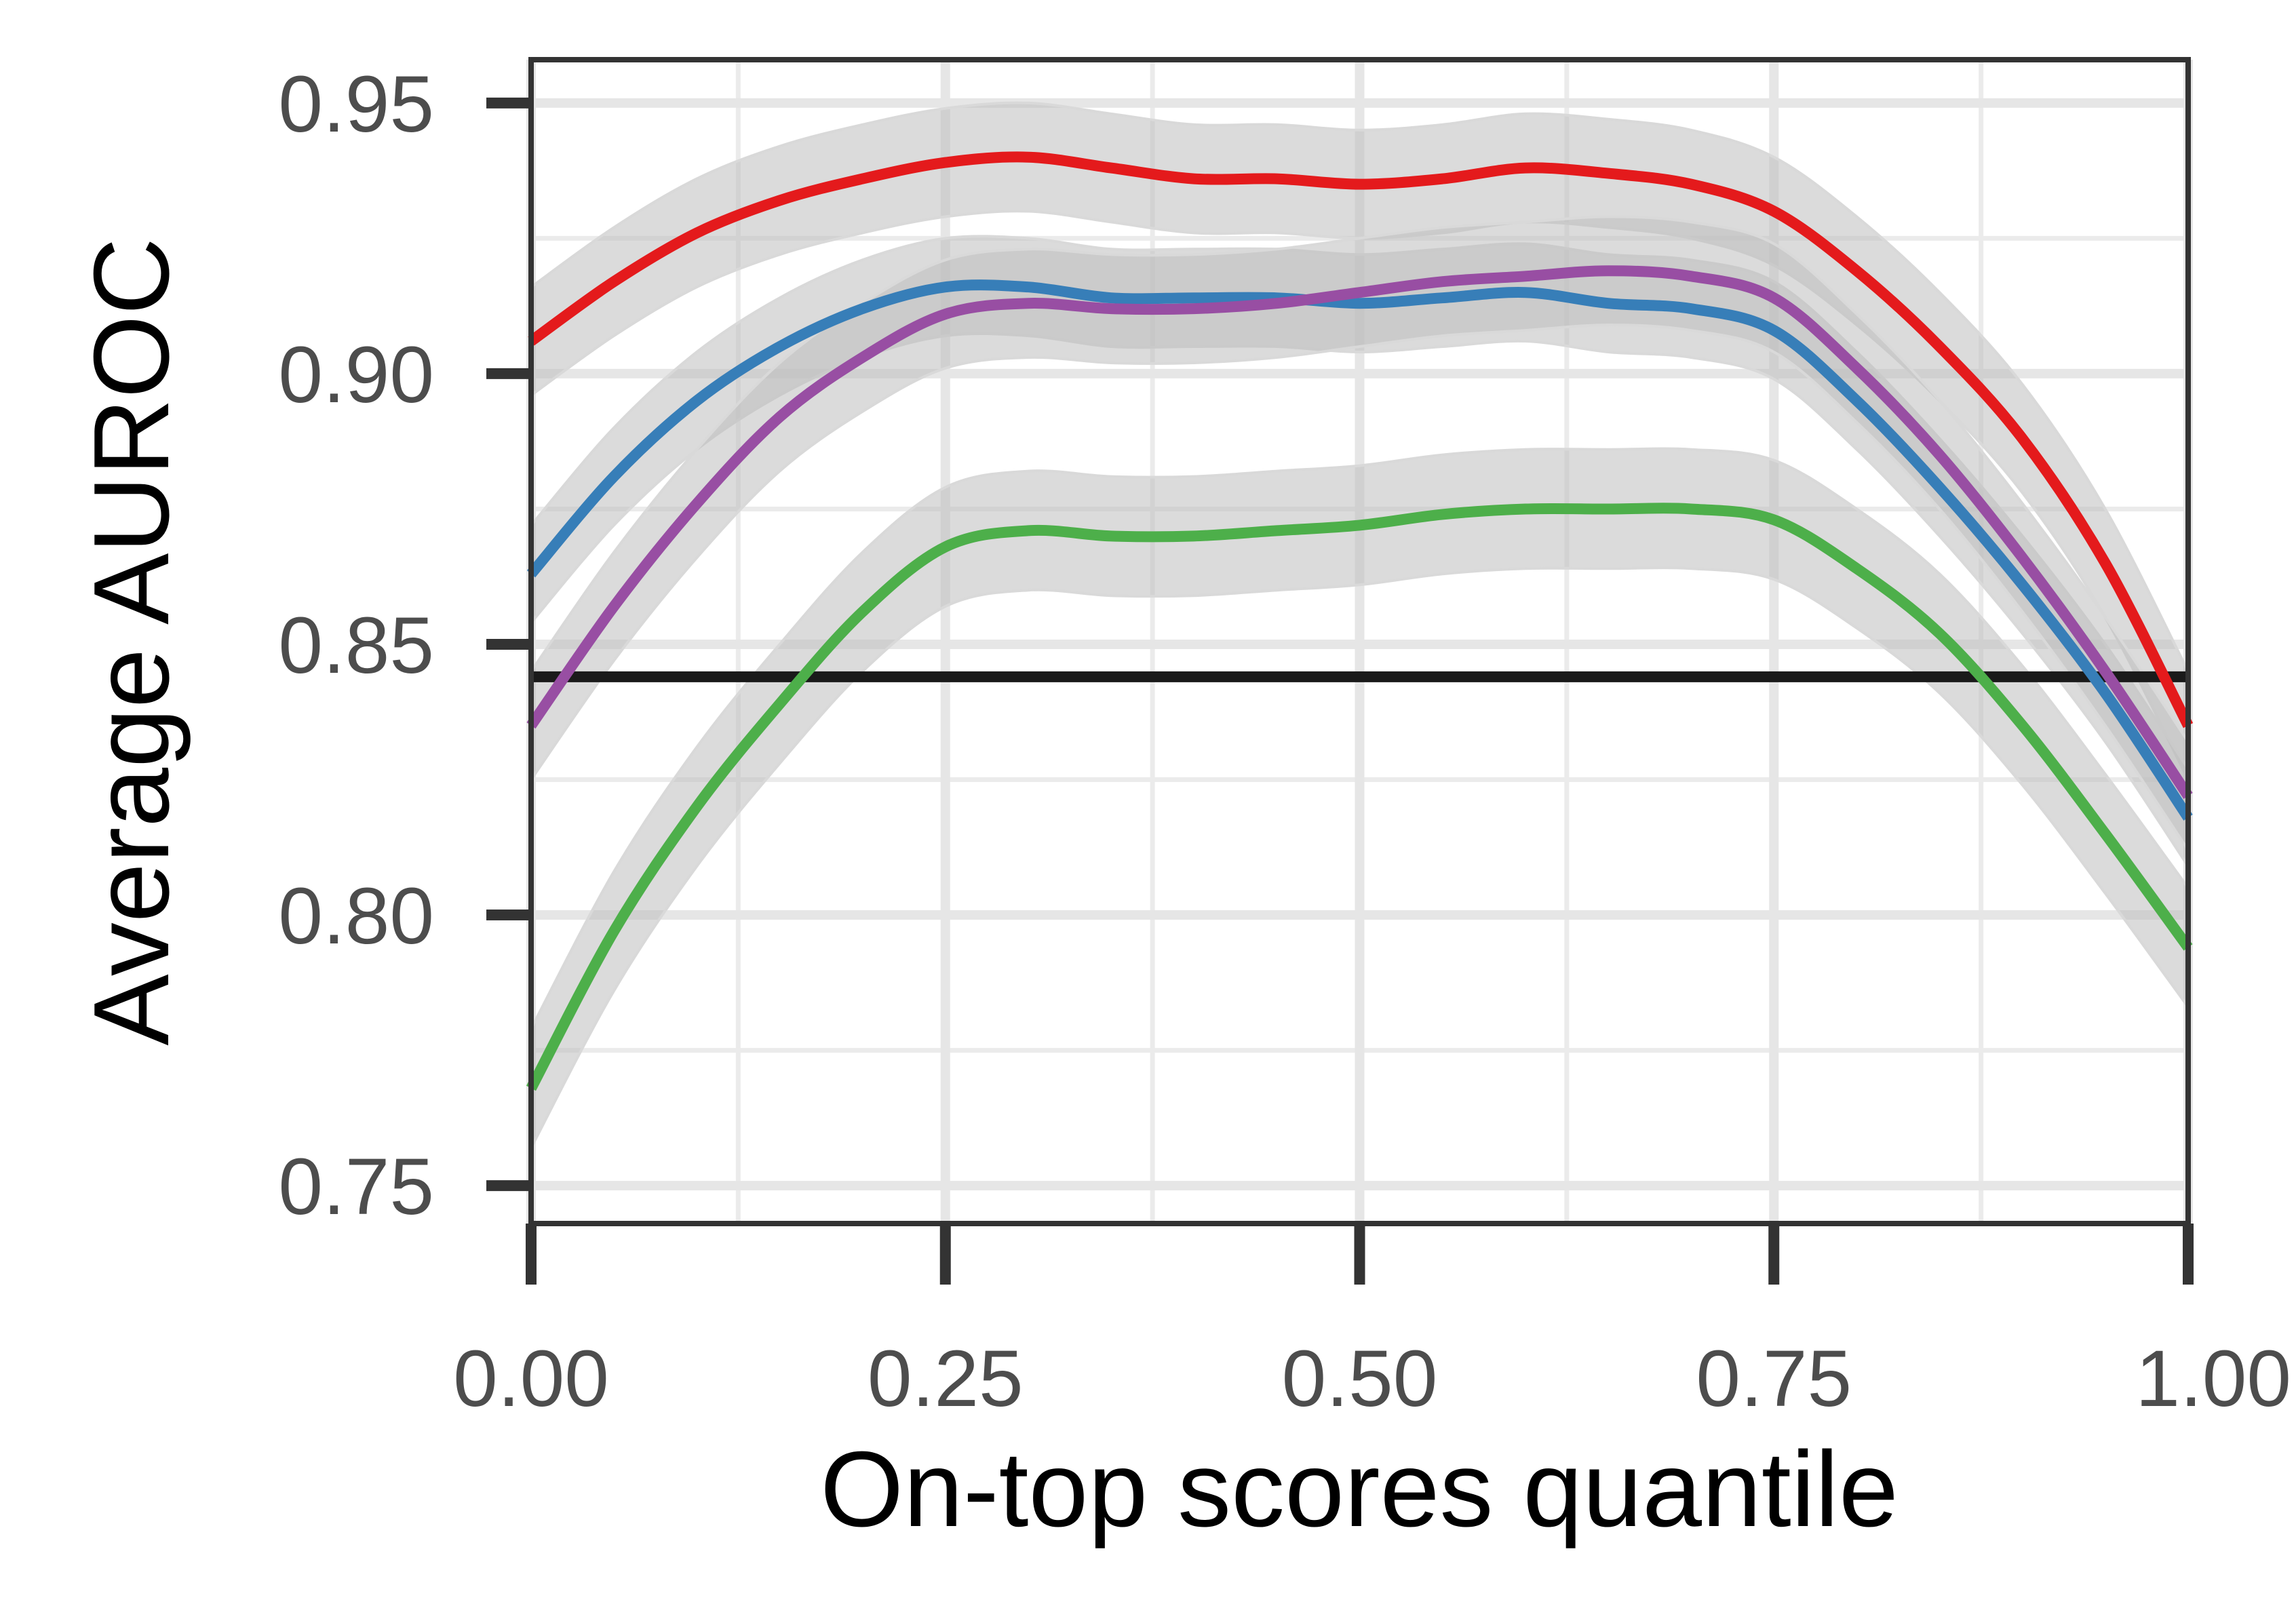 This screenshot has width=2296, height=1602. What do you see at coordinates (1774, 1379) in the screenshot?
I see `x-tick-label: 0.75` at bounding box center [1774, 1379].